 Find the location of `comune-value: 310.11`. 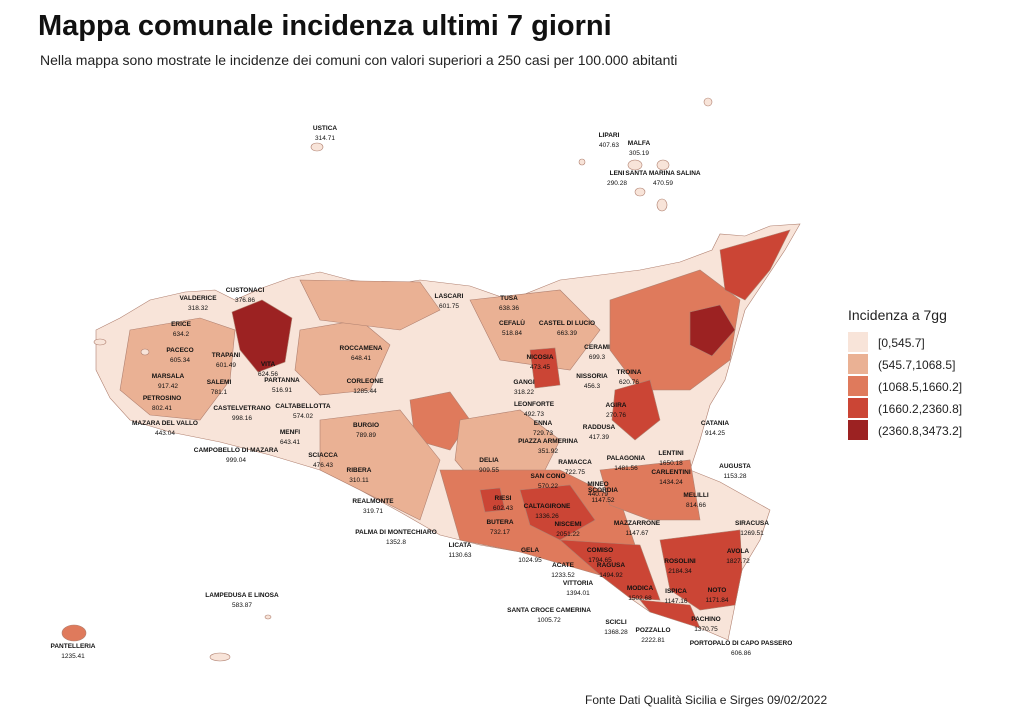

comune-value: 310.11 is located at coordinates (359, 480).